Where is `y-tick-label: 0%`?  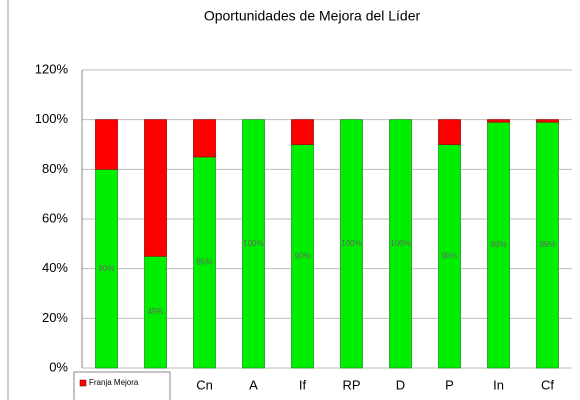 y-tick-label: 0% is located at coordinates (58, 366).